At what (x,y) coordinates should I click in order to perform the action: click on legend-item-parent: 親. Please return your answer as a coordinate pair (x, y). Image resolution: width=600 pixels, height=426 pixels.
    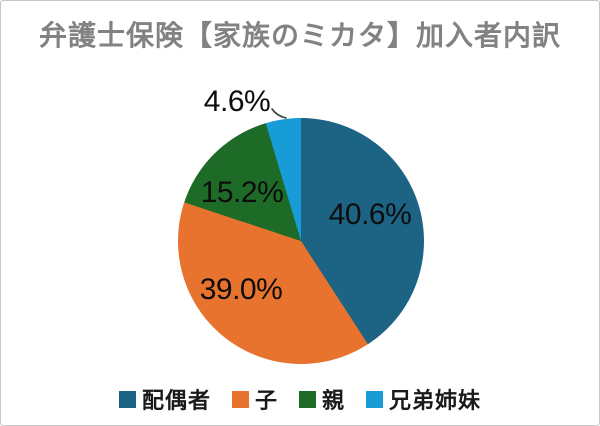
    Looking at the image, I should click on (322, 399).